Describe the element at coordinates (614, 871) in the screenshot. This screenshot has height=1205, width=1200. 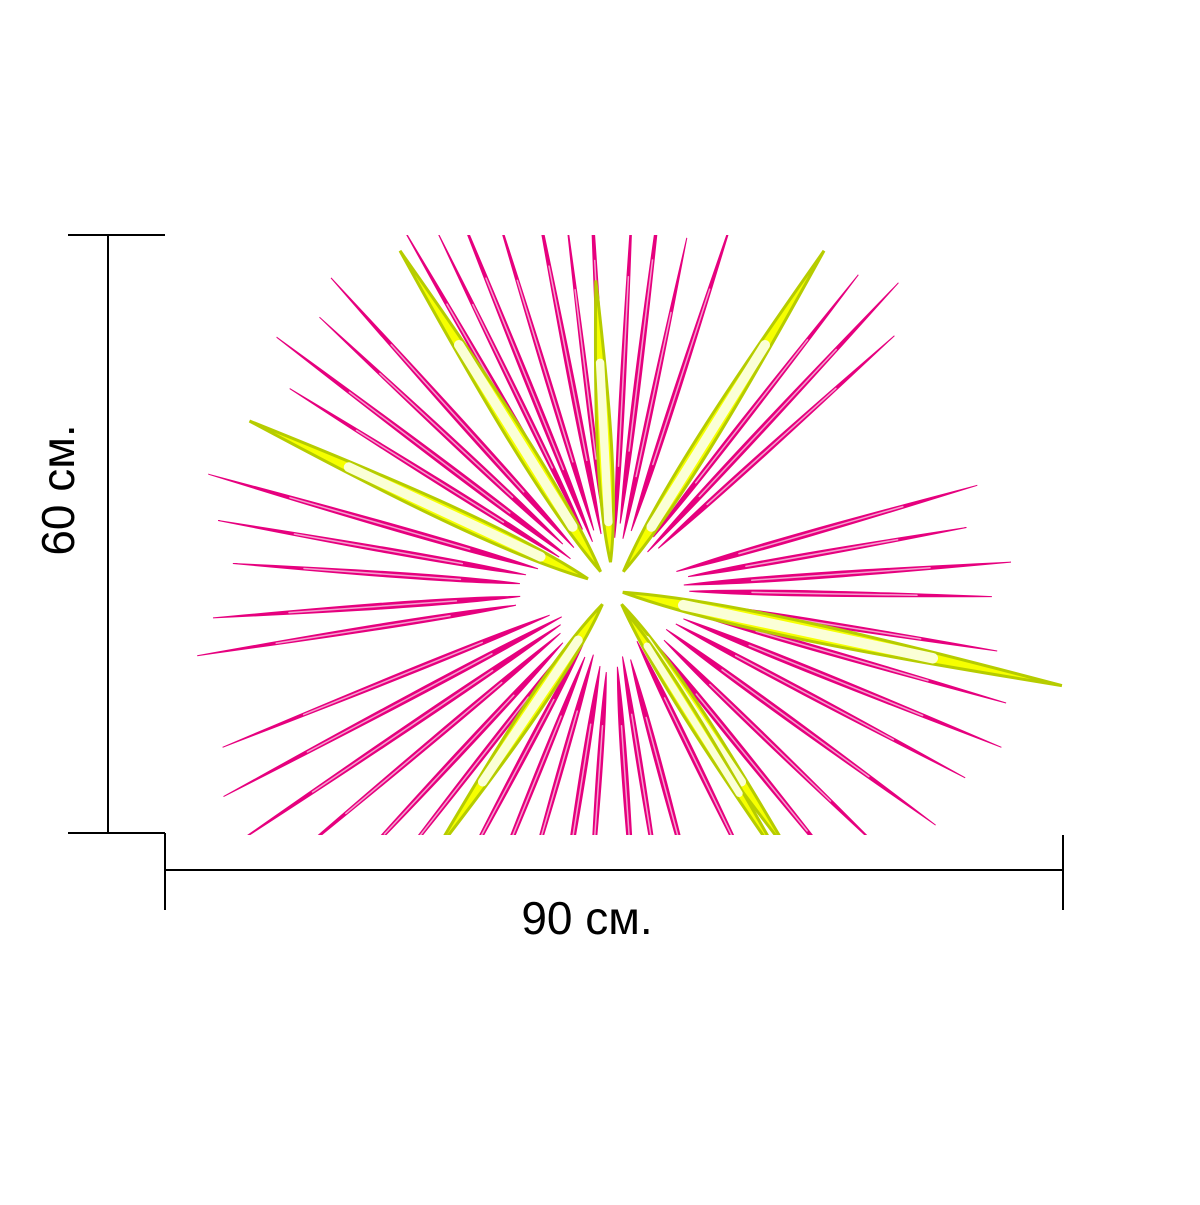
I see `width-dimension-marker` at that location.